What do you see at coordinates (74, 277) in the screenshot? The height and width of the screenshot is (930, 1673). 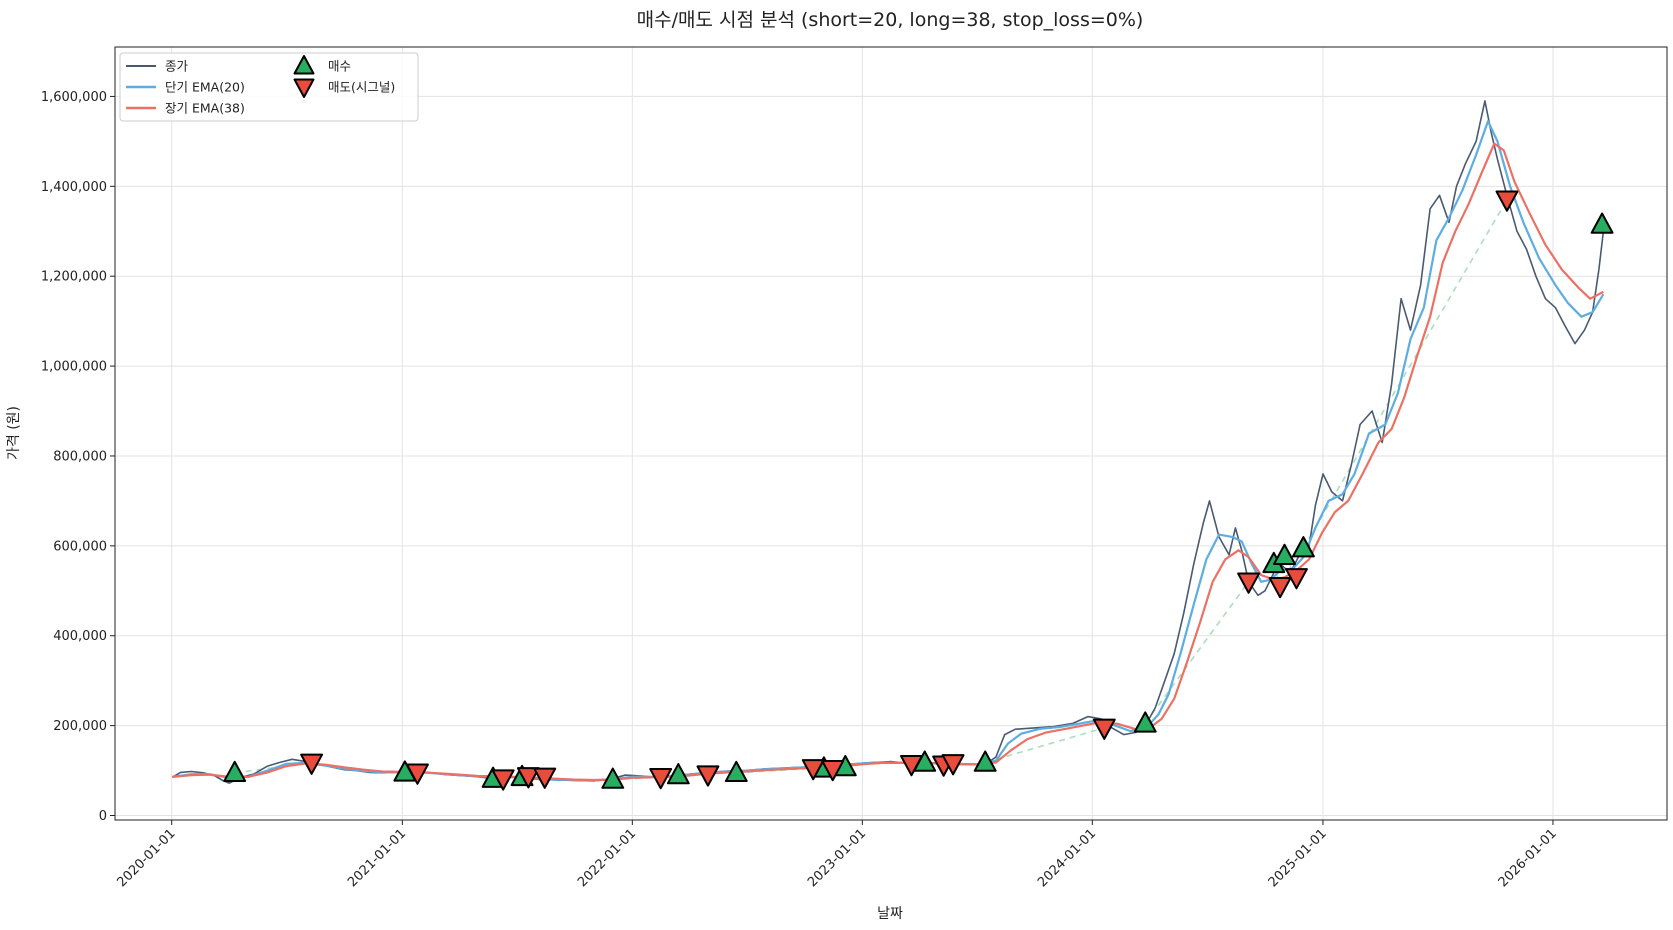 I see `y-tick-label: 1,200,000` at bounding box center [74, 277].